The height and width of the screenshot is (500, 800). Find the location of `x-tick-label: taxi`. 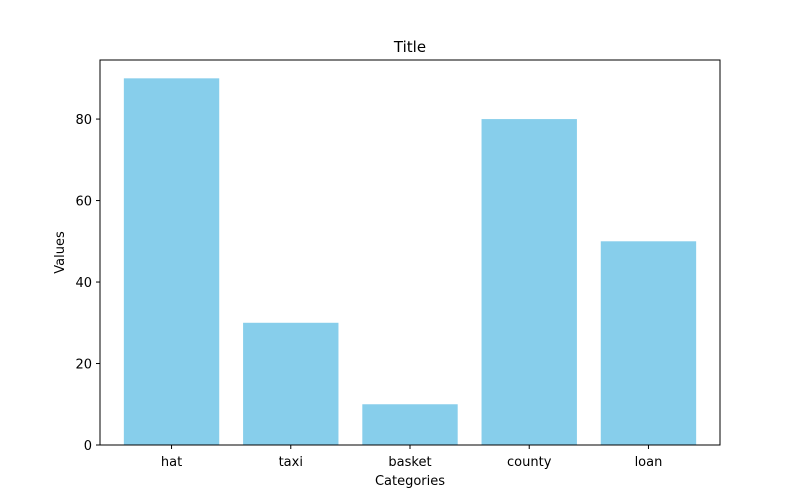

x-tick-label: taxi is located at coordinates (291, 462).